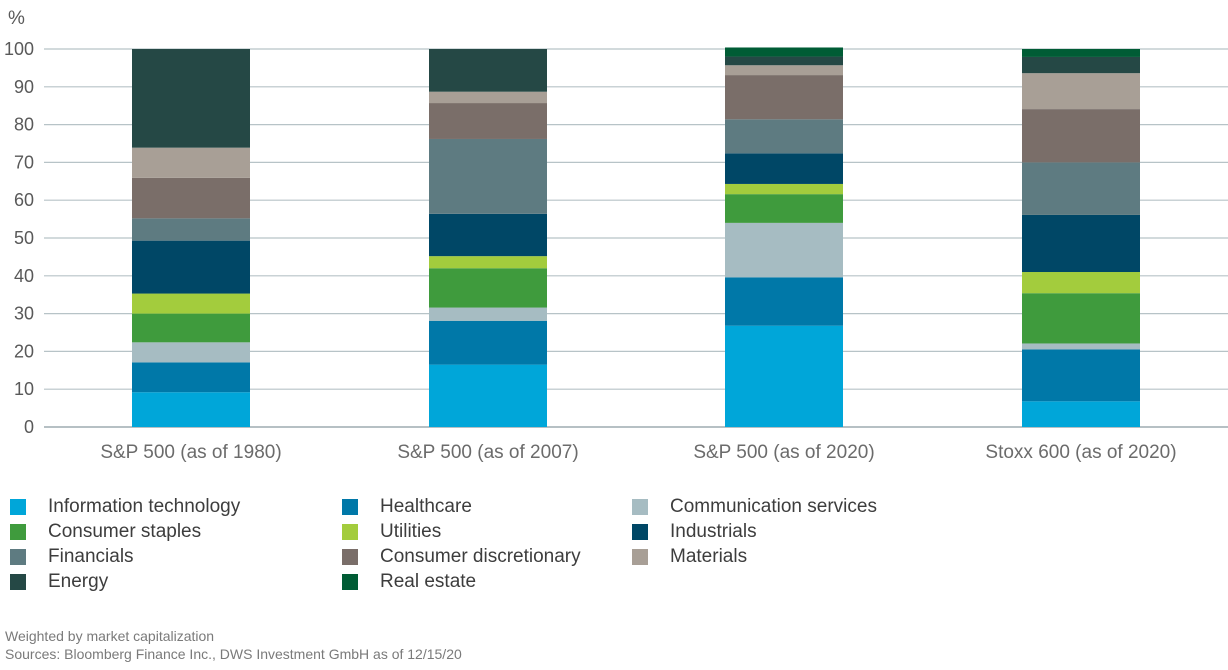 This screenshot has height=670, width=1228. Describe the element at coordinates (110, 636) in the screenshot. I see `weighting-note: Weighted by market capitalization` at that location.